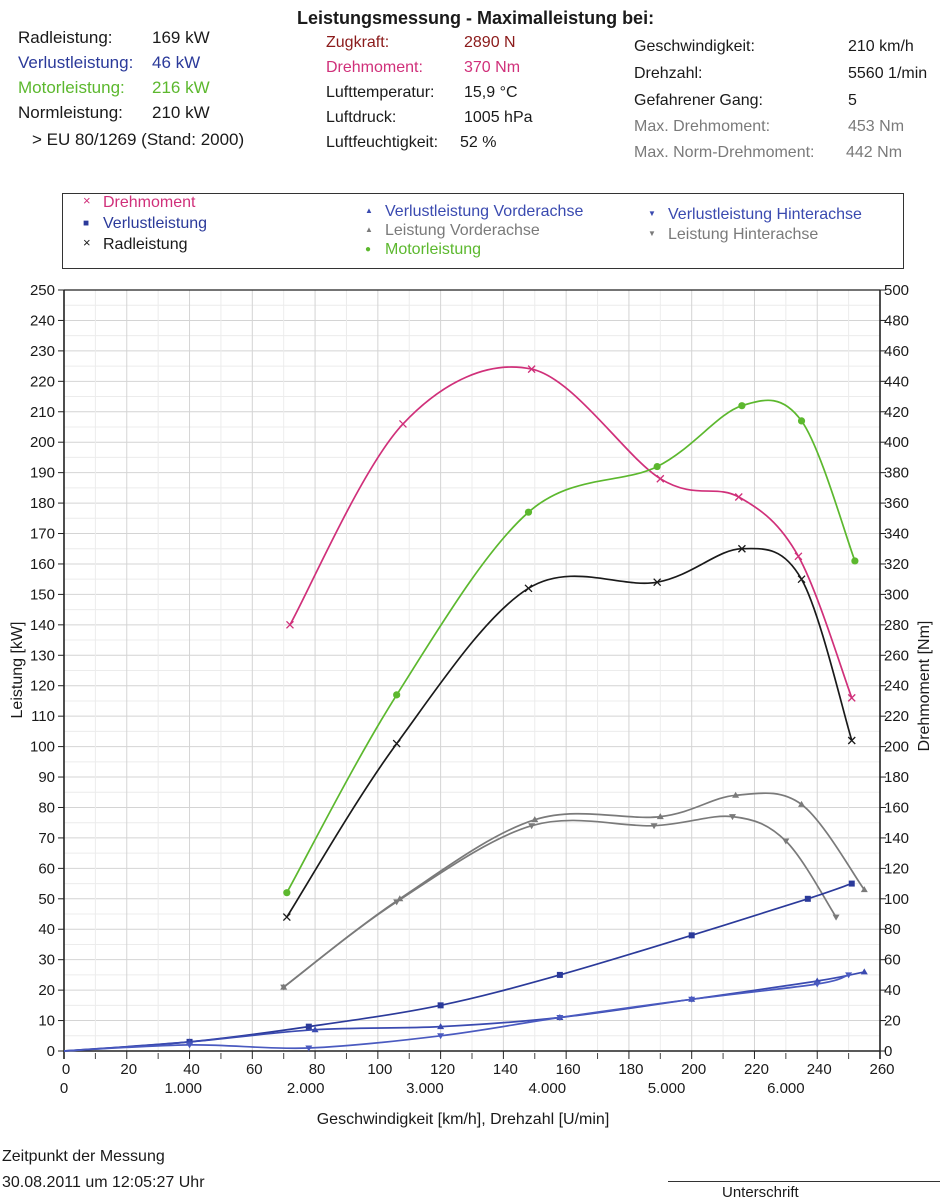 The height and width of the screenshot is (1201, 947). Describe the element at coordinates (42, 594) in the screenshot. I see `y-tick-label: 150` at that location.